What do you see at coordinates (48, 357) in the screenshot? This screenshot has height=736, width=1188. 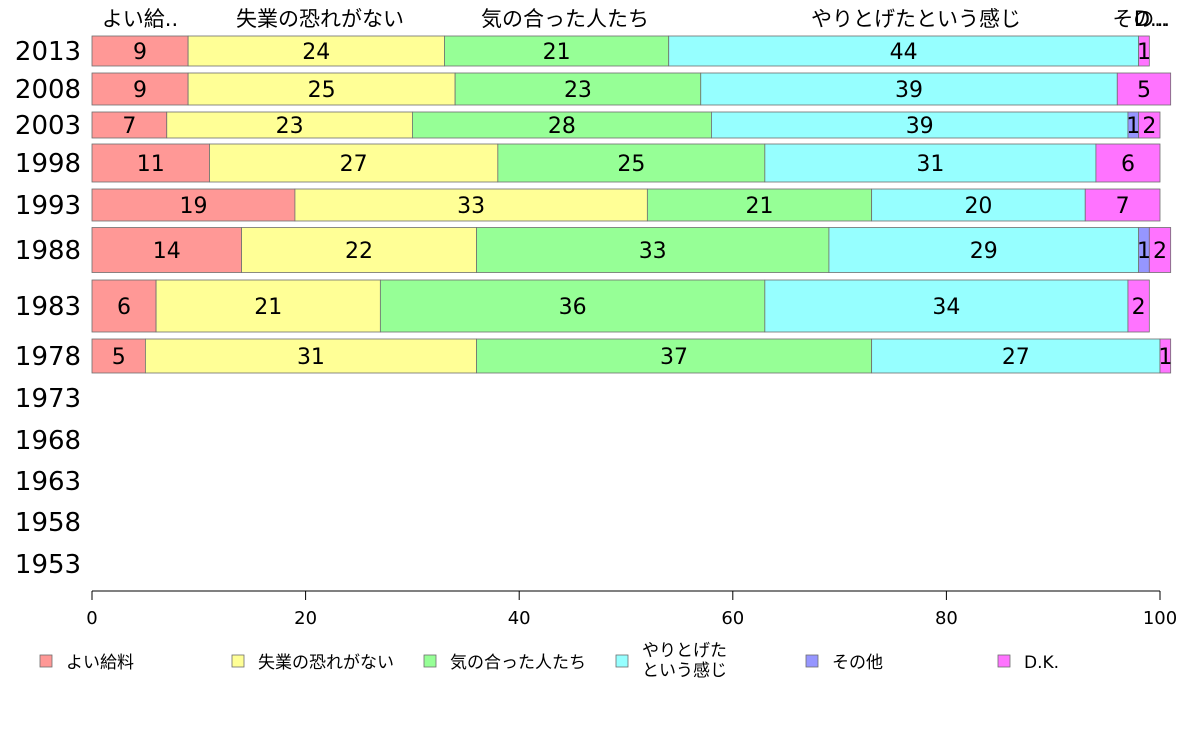 I see `y-tick-label: 1978` at bounding box center [48, 357].